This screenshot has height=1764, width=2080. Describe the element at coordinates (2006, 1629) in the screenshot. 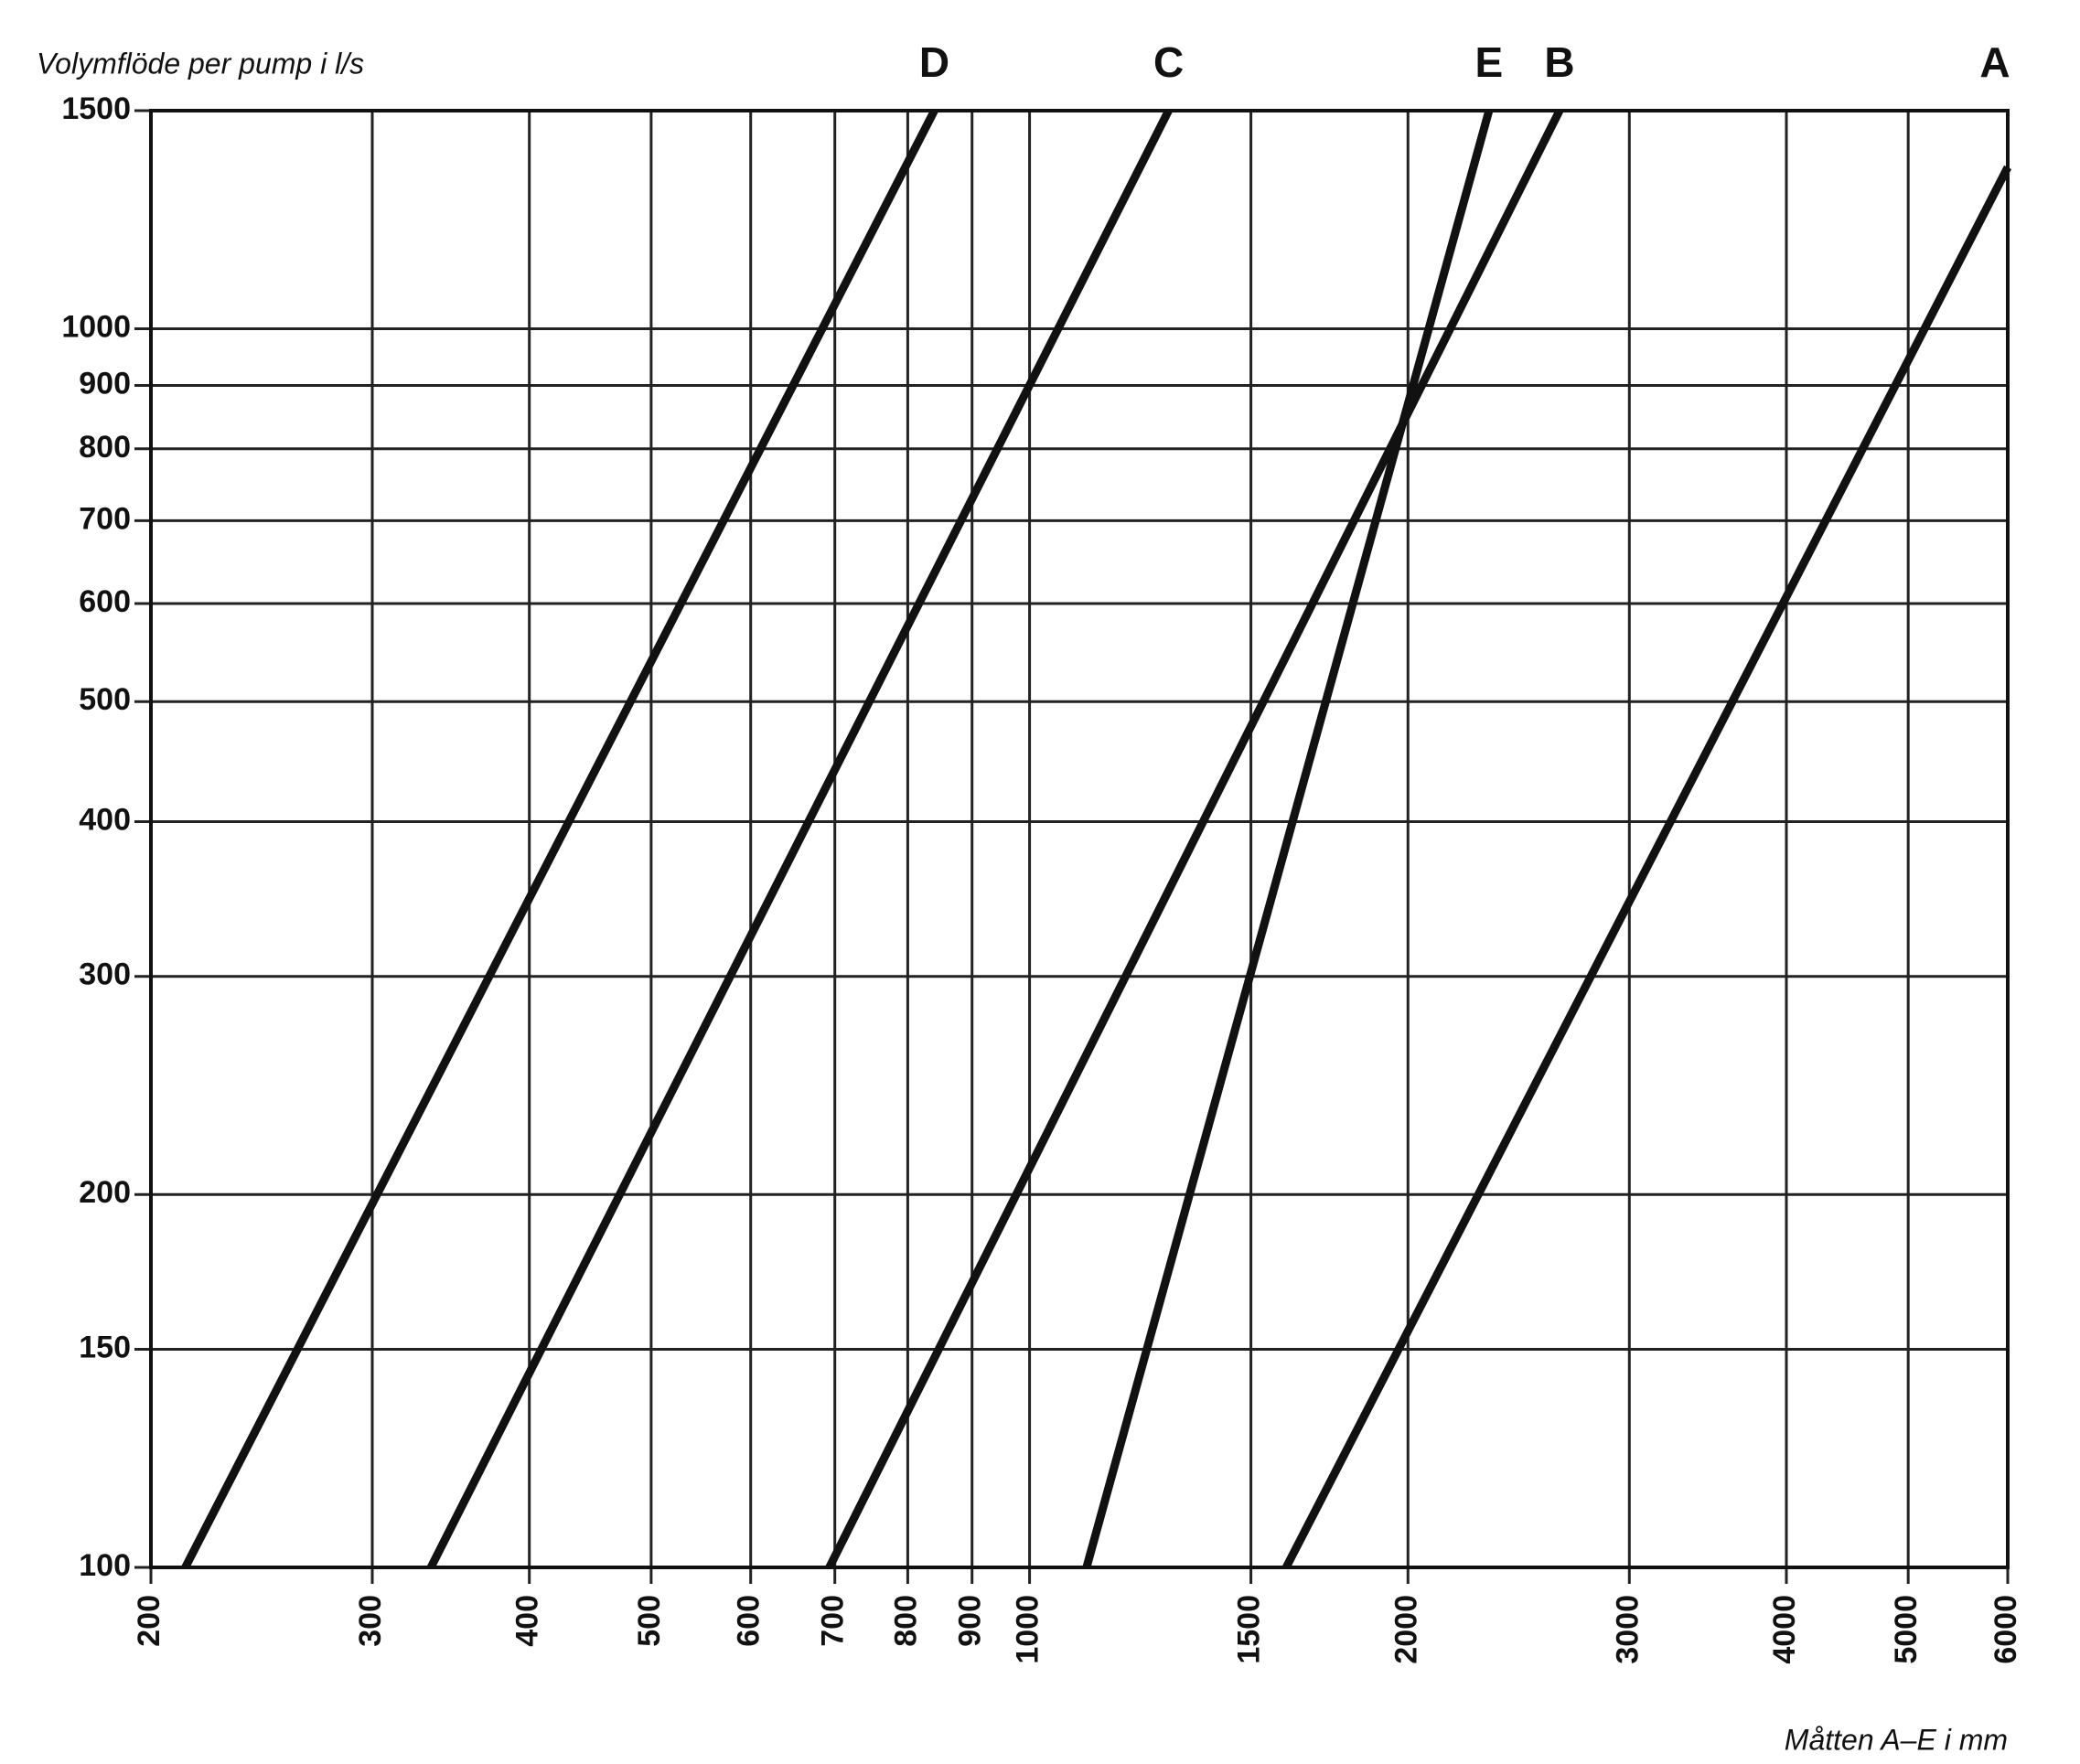

I see `x-tick-label: 6000` at that location.